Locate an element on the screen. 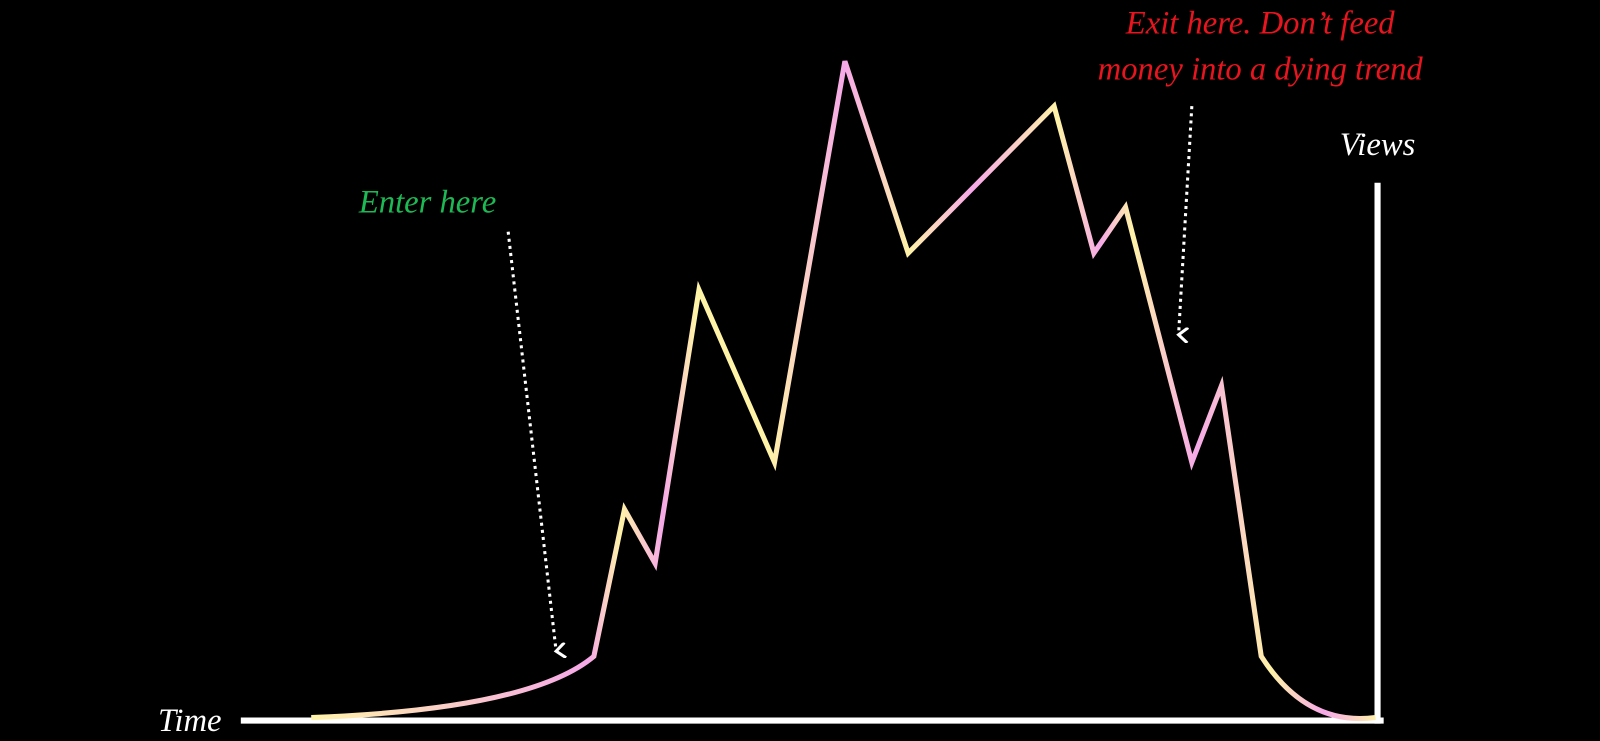 Image resolution: width=1600 pixels, height=741 pixels. exit-annotation: money into a dying trend is located at coordinates (1261, 70).